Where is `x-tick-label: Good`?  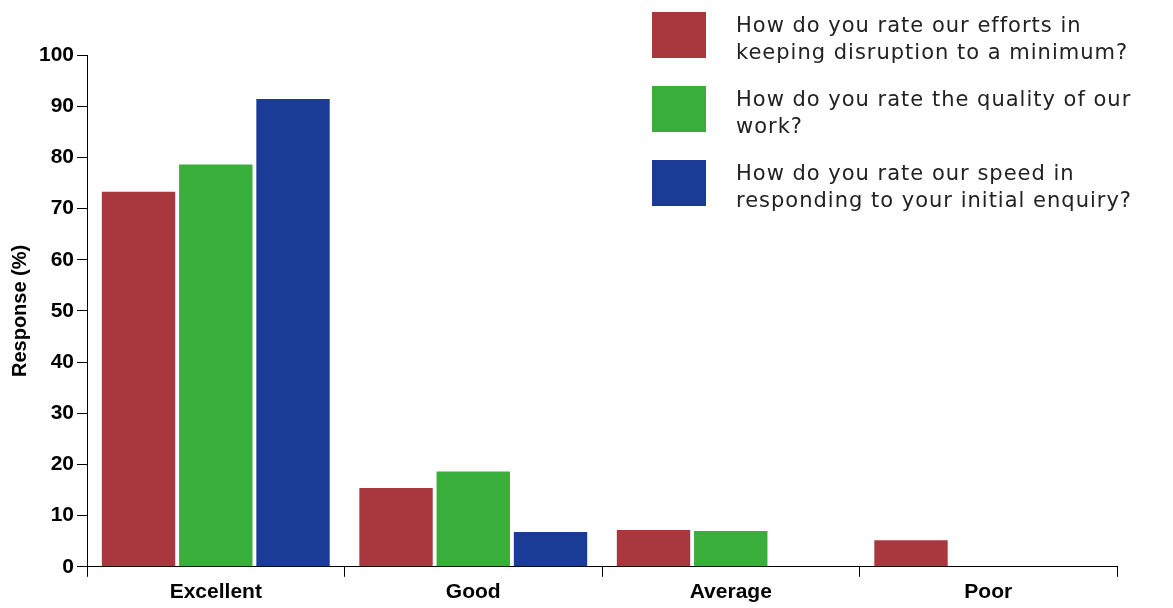
x-tick-label: Good is located at coordinates (473, 591).